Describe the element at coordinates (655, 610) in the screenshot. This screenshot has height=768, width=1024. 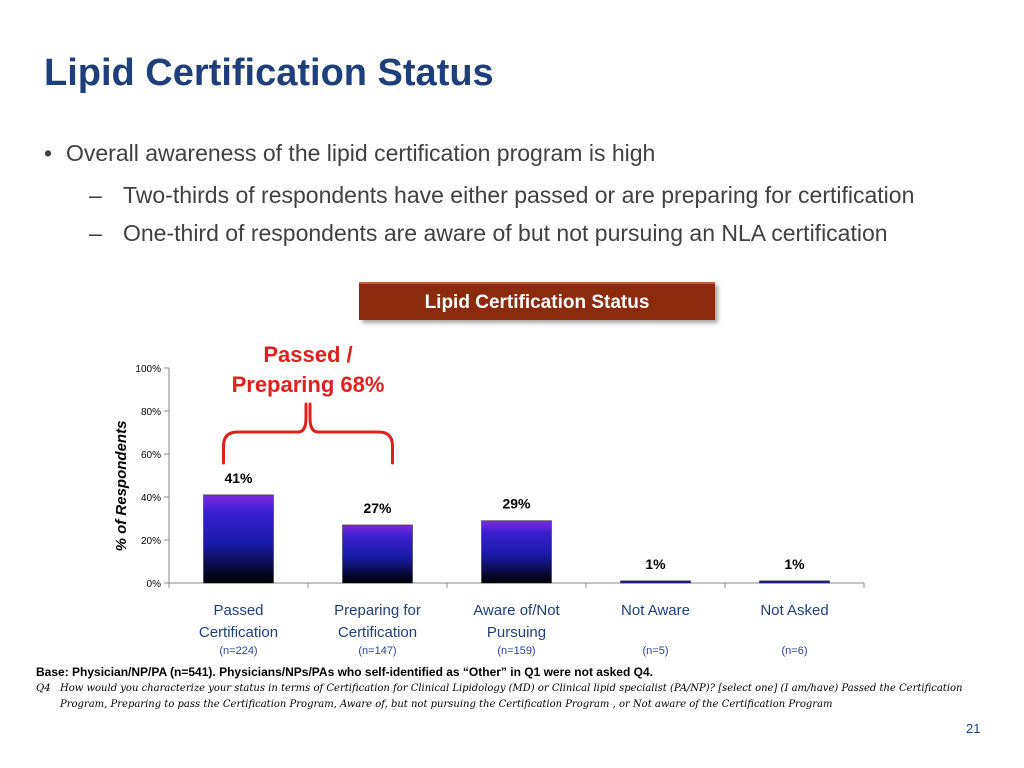
I see `category-label: Not Aware` at that location.